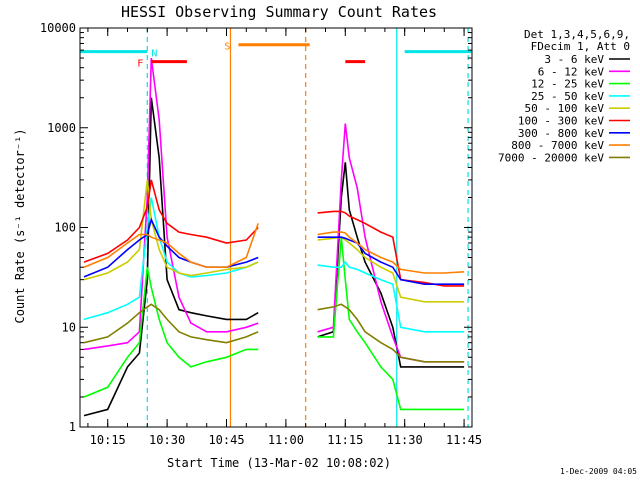 Image resolution: width=640 pixels, height=480 pixels. What do you see at coordinates (571, 71) in the screenshot?
I see `legend-label-2: 6 - 12 keV` at bounding box center [571, 71].